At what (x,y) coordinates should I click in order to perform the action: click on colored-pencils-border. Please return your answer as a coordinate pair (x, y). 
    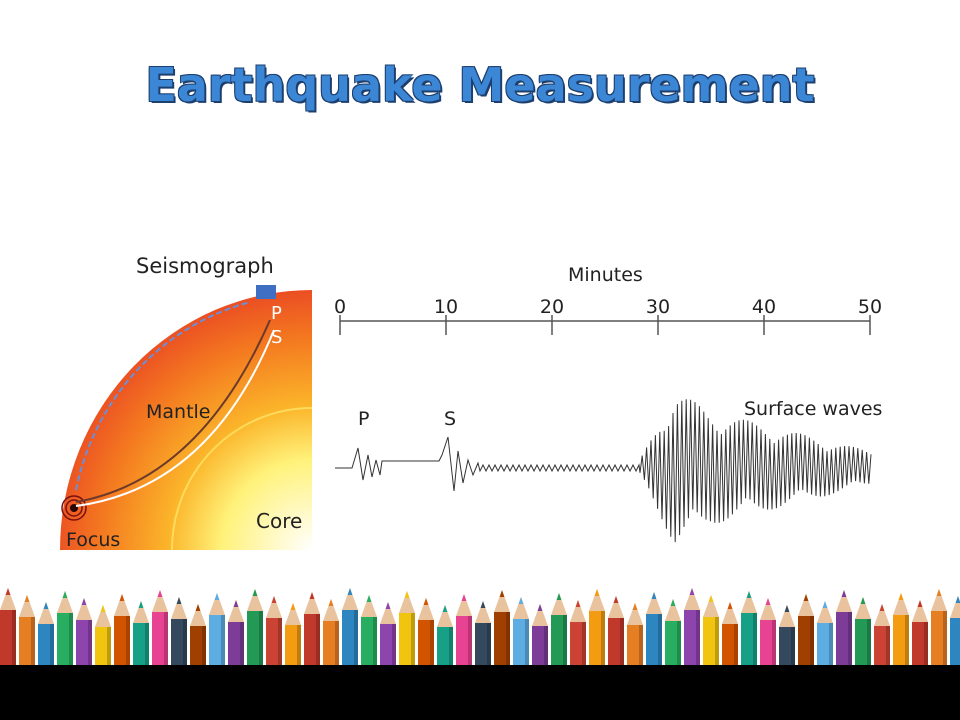
    Looking at the image, I should click on (480, 626).